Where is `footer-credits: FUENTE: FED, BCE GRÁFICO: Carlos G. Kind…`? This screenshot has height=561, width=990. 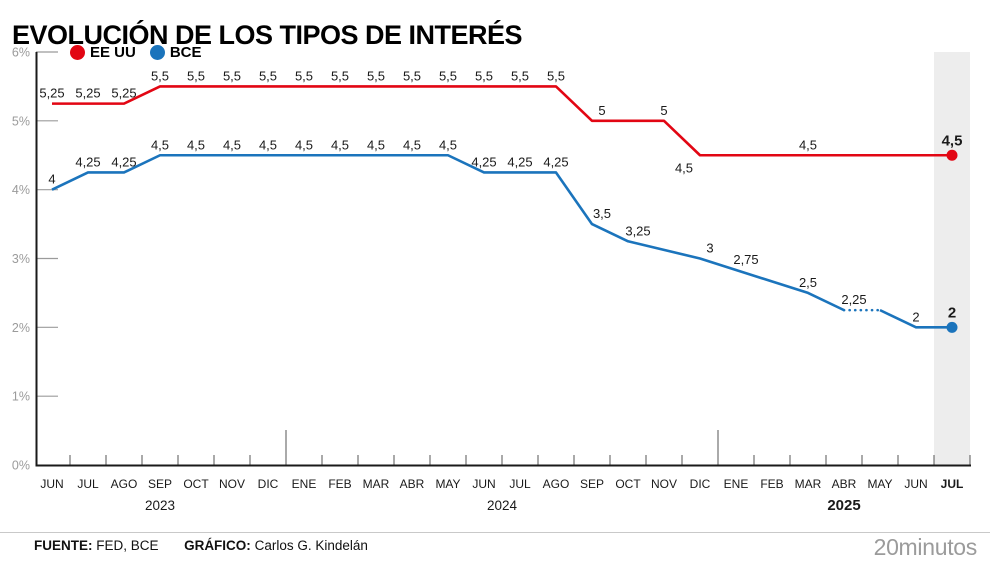 footer-credits: FUENTE: FED, BCE GRÁFICO: Carlos G. Kind… is located at coordinates (201, 545).